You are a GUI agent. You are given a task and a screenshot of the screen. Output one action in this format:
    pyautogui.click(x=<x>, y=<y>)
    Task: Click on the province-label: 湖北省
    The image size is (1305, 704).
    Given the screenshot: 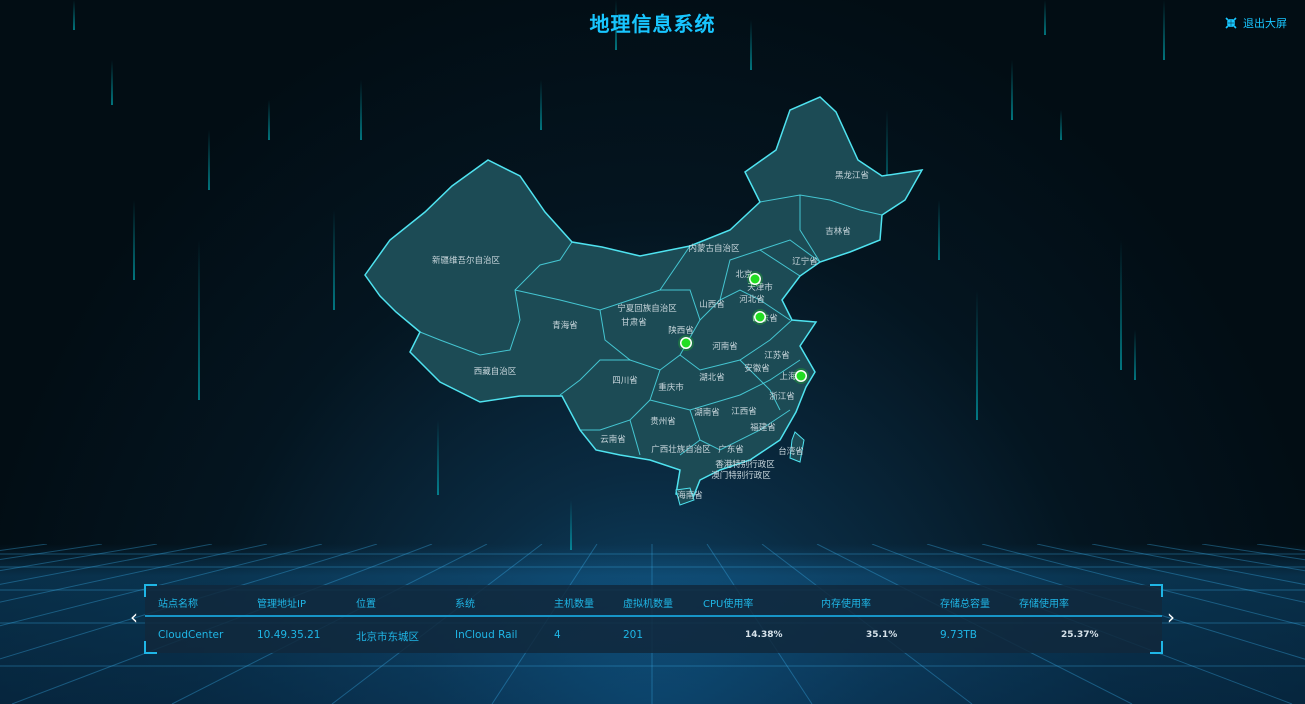 What is the action you would take?
    pyautogui.click(x=712, y=377)
    